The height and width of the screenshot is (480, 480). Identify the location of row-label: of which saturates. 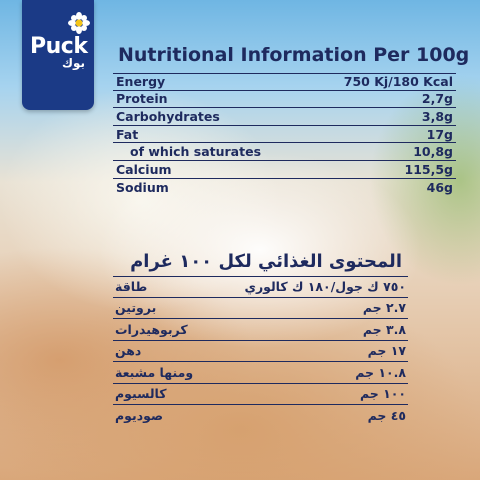
(196, 152).